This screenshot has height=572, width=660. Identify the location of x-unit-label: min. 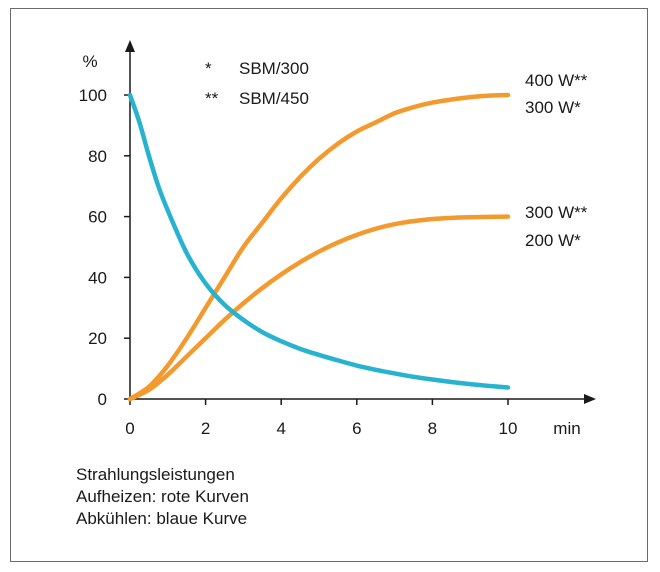
(566, 428).